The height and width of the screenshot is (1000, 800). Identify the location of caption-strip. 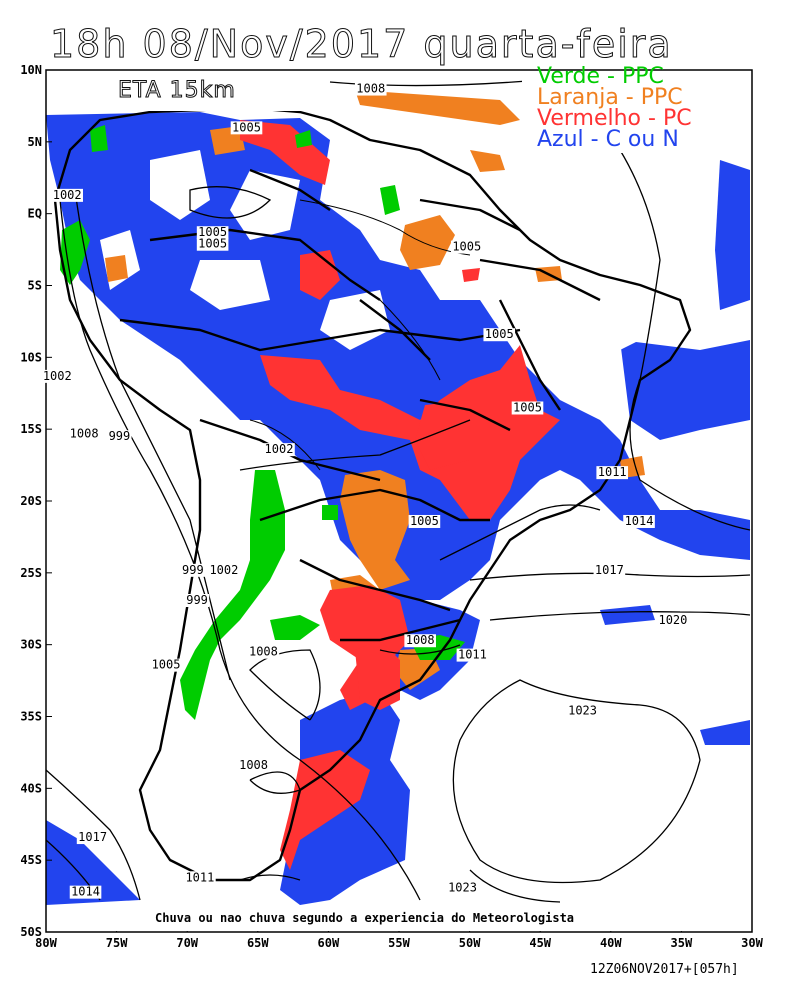
(399, 918).